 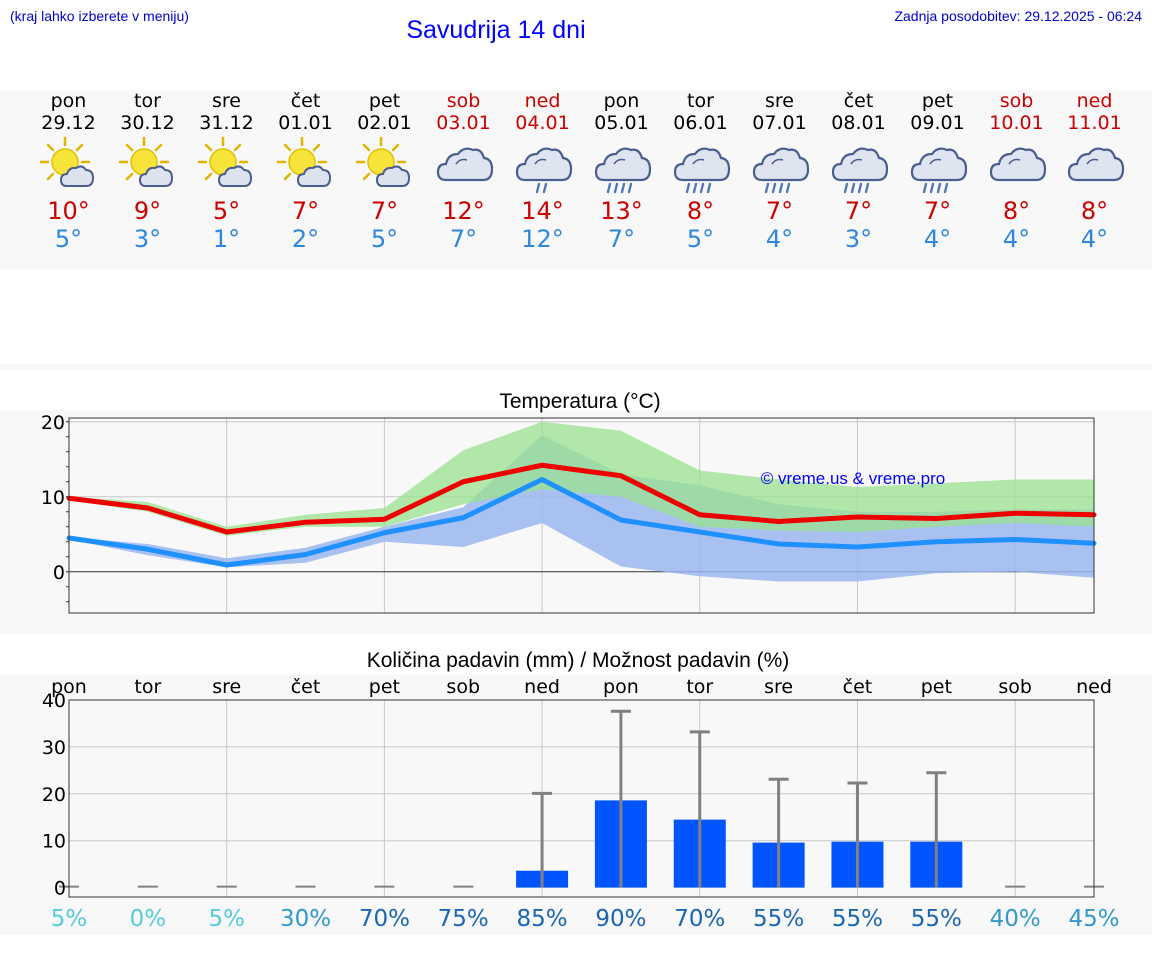 I want to click on day-date: 06.01, so click(x=700, y=123).